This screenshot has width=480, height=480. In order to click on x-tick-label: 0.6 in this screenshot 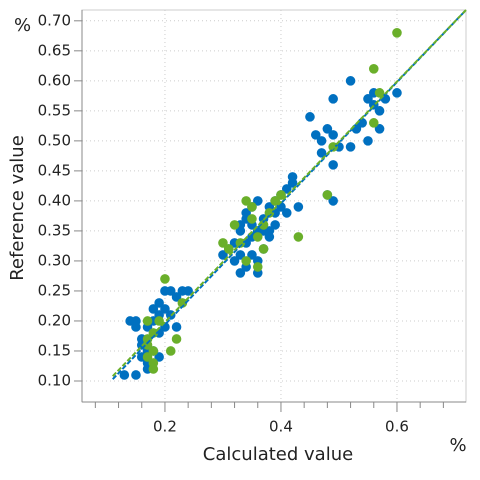, I will do `click(397, 427)`.